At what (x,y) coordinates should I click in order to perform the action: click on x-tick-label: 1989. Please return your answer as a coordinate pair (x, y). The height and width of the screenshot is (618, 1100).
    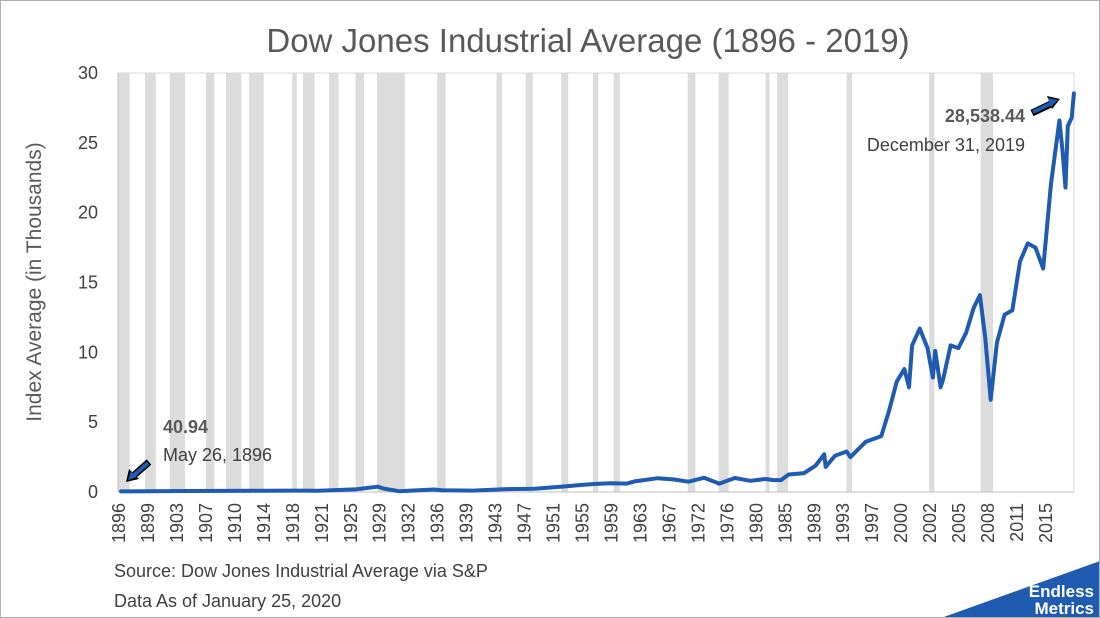
    Looking at the image, I should click on (814, 523).